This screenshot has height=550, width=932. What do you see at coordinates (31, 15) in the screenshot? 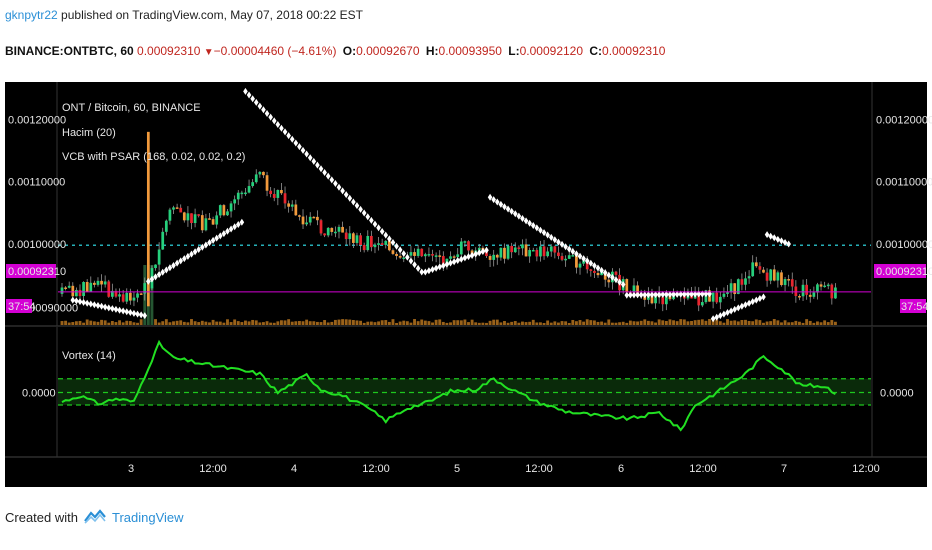
I see `author-link: gknpytr22` at bounding box center [31, 15].